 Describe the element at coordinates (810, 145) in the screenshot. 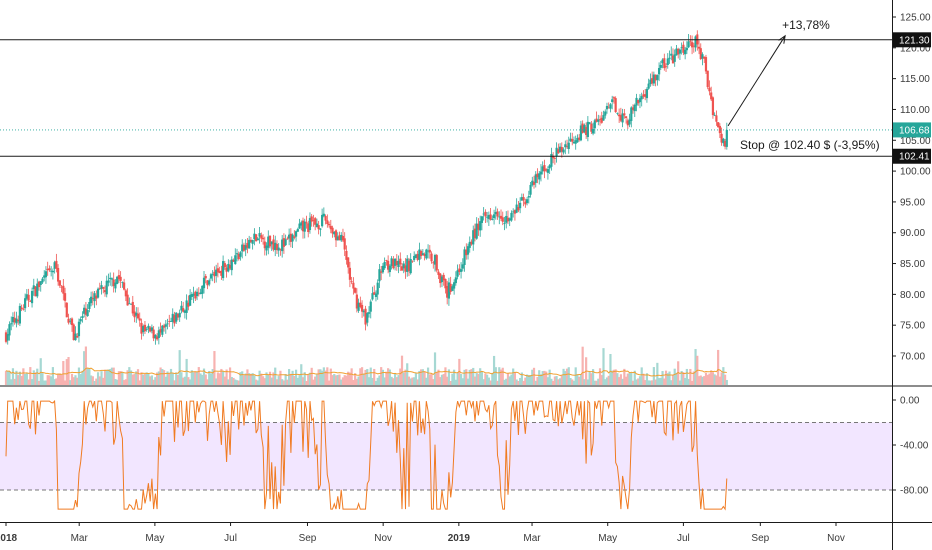

I see `stop-label: Stop @ 102.40 $ (-3,95%)` at that location.